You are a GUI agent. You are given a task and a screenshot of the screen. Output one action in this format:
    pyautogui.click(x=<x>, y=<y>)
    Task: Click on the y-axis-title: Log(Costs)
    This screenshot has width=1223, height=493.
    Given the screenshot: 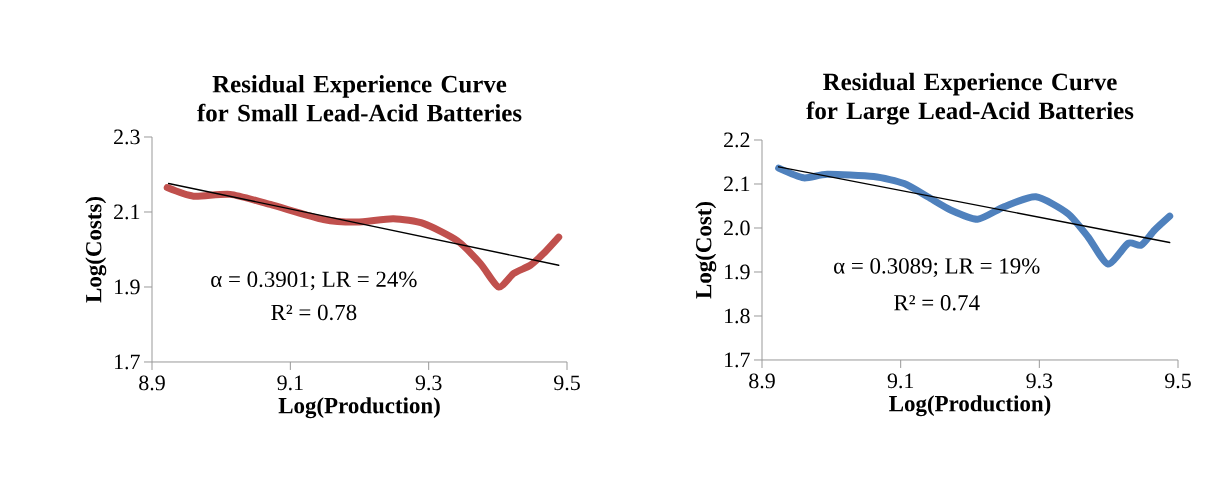 What is the action you would take?
    pyautogui.click(x=96, y=250)
    